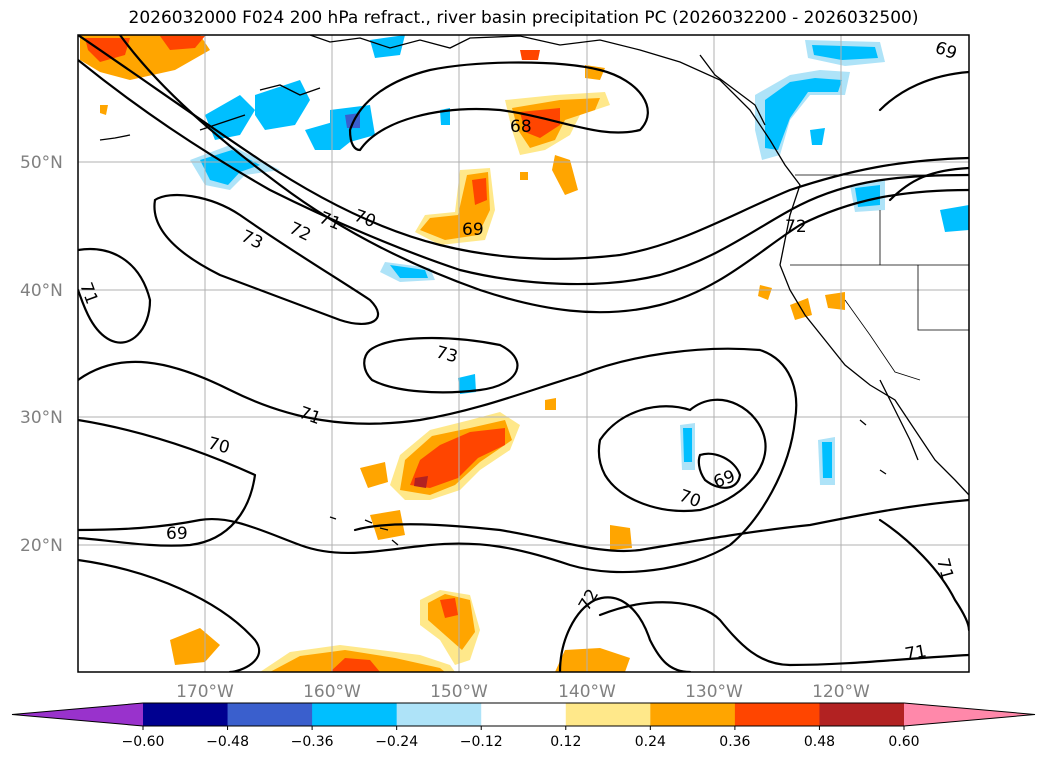  What do you see at coordinates (650, 742) in the screenshot?
I see `colorbar-tick-label: 0.24` at bounding box center [650, 742].